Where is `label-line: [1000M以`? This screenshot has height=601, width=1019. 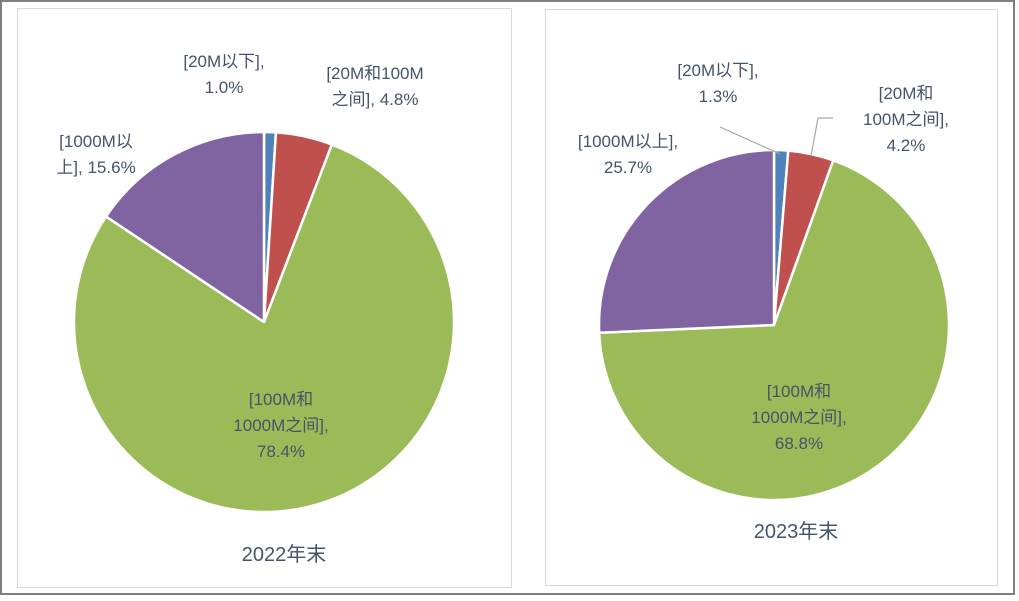 label-line: [1000M以 is located at coordinates (96, 141).